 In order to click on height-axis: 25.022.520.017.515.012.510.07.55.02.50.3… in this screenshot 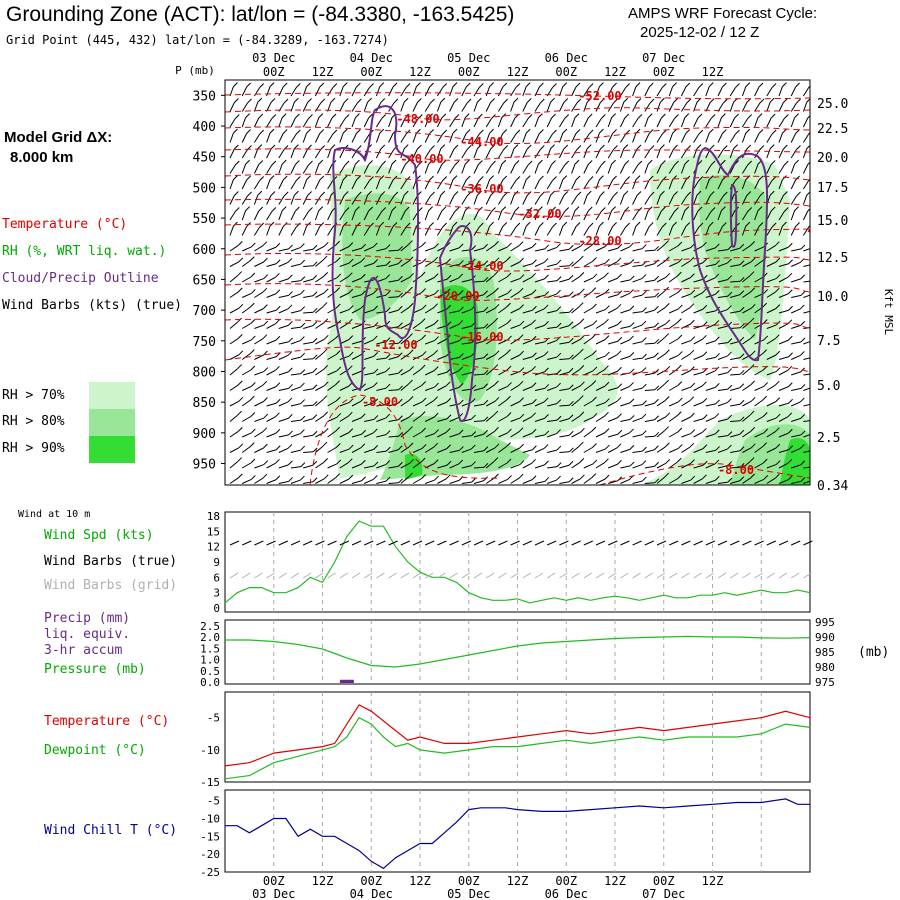, I will do `click(832, 295)`.